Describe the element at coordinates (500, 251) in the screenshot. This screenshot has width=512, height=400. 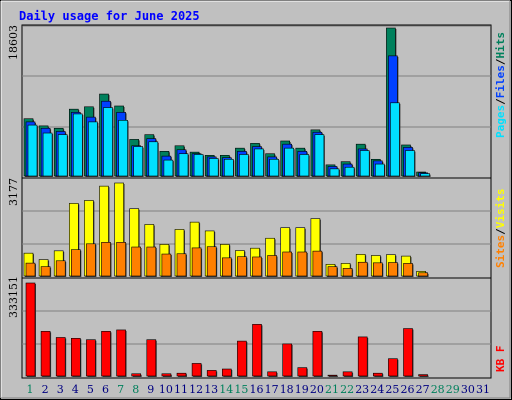
I see `legend-sites: Sites` at that location.